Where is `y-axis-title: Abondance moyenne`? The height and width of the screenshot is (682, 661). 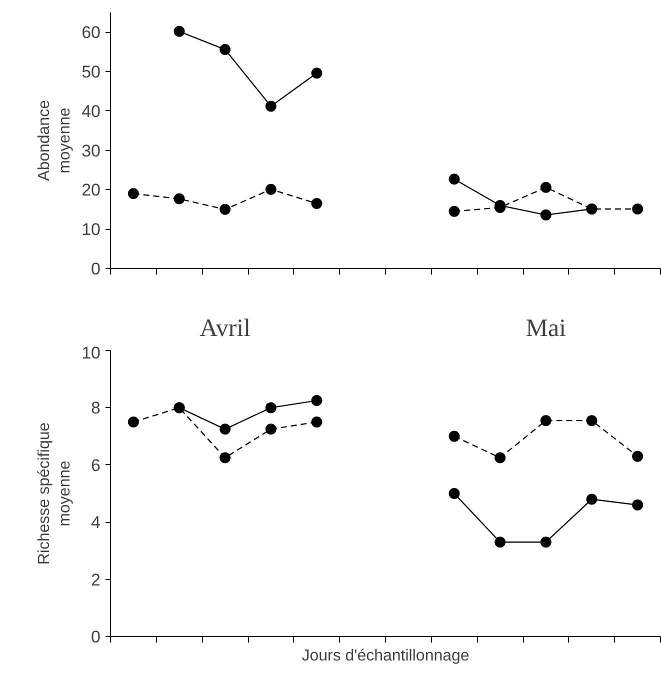
y-axis-title: Abondance moyenne is located at coordinates (55, 140).